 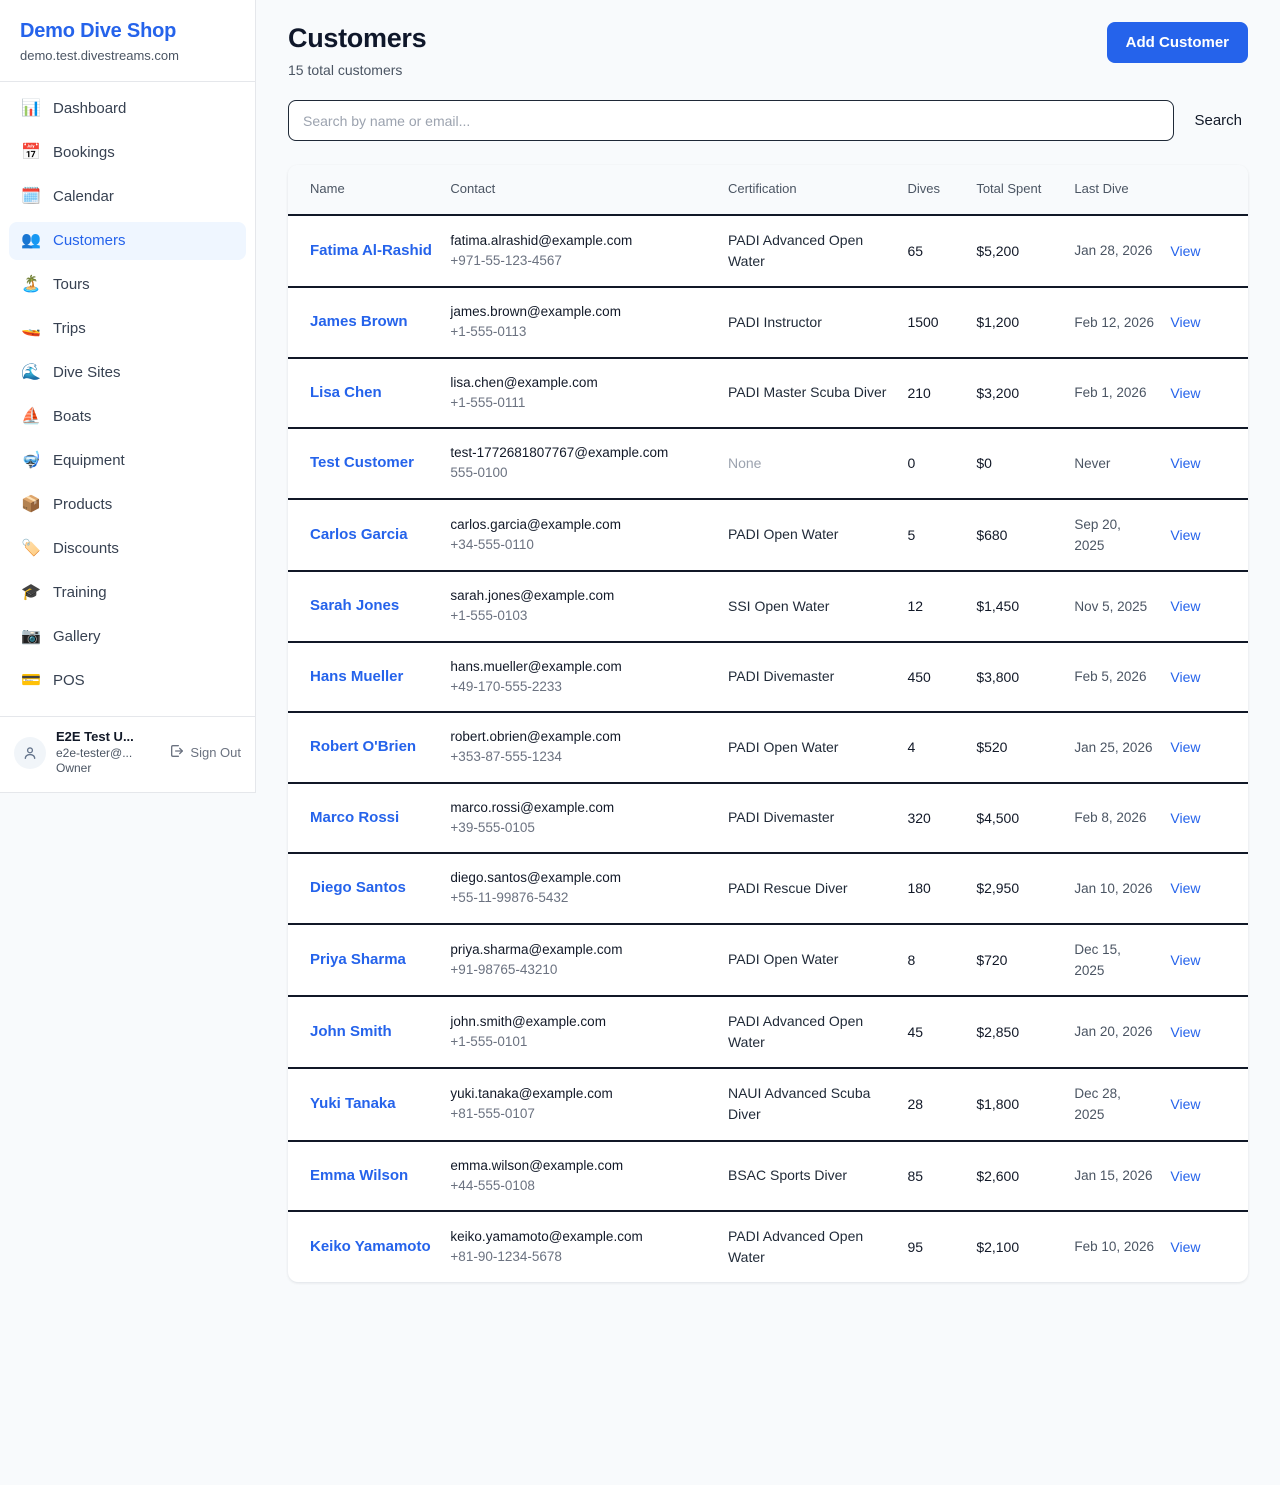 What do you see at coordinates (127, 153) in the screenshot?
I see `sidebar-item-bookings: 📅 Bookings` at bounding box center [127, 153].